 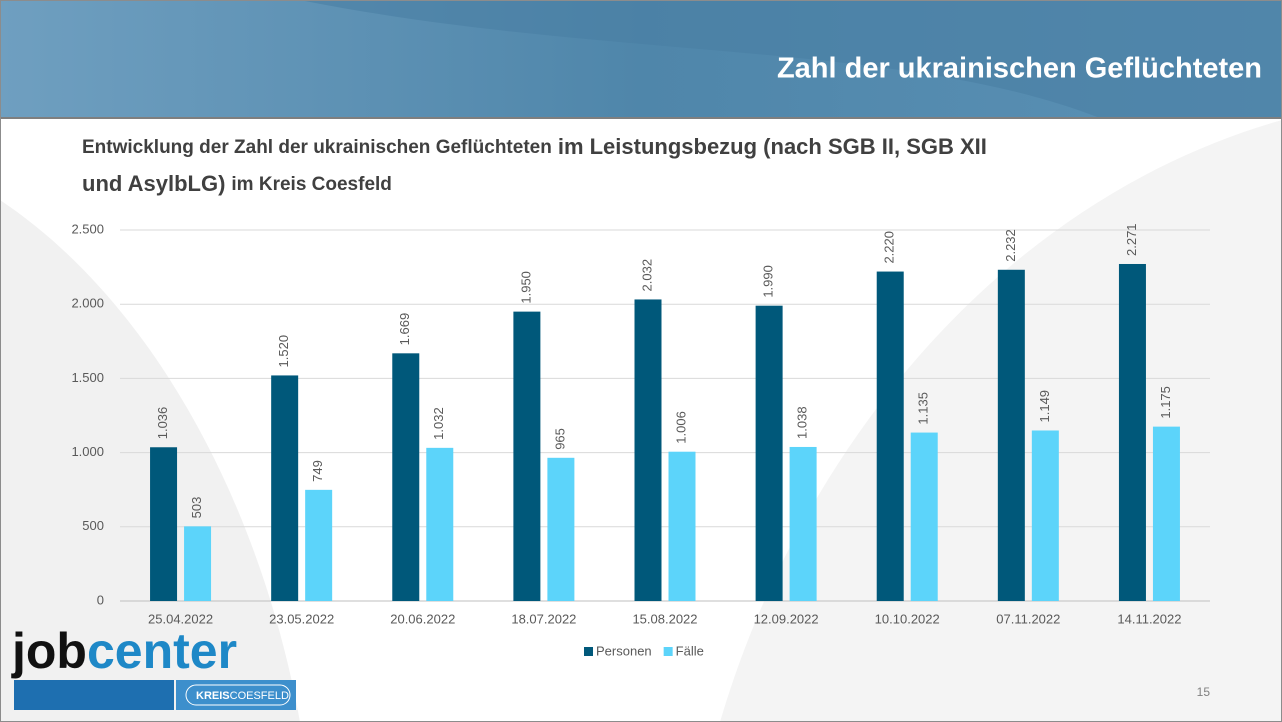 What do you see at coordinates (690, 650) in the screenshot?
I see `legend-label: Fälle` at bounding box center [690, 650].